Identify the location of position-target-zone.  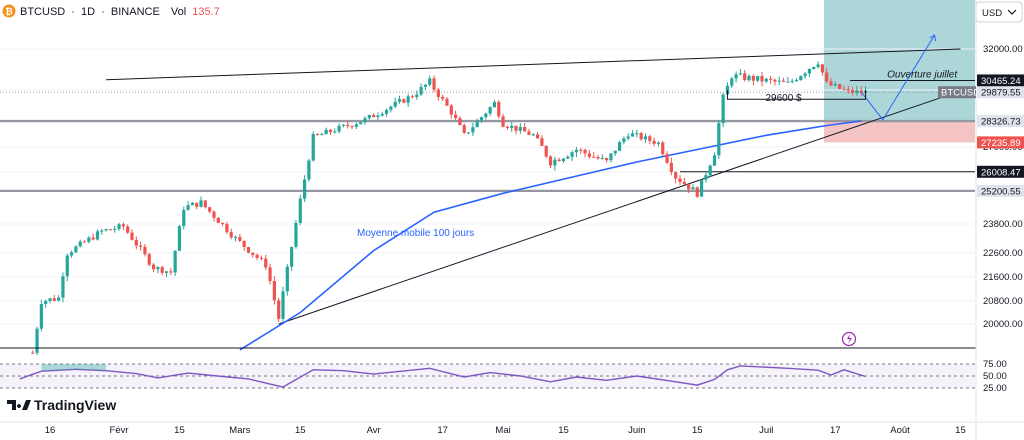
(899, 61).